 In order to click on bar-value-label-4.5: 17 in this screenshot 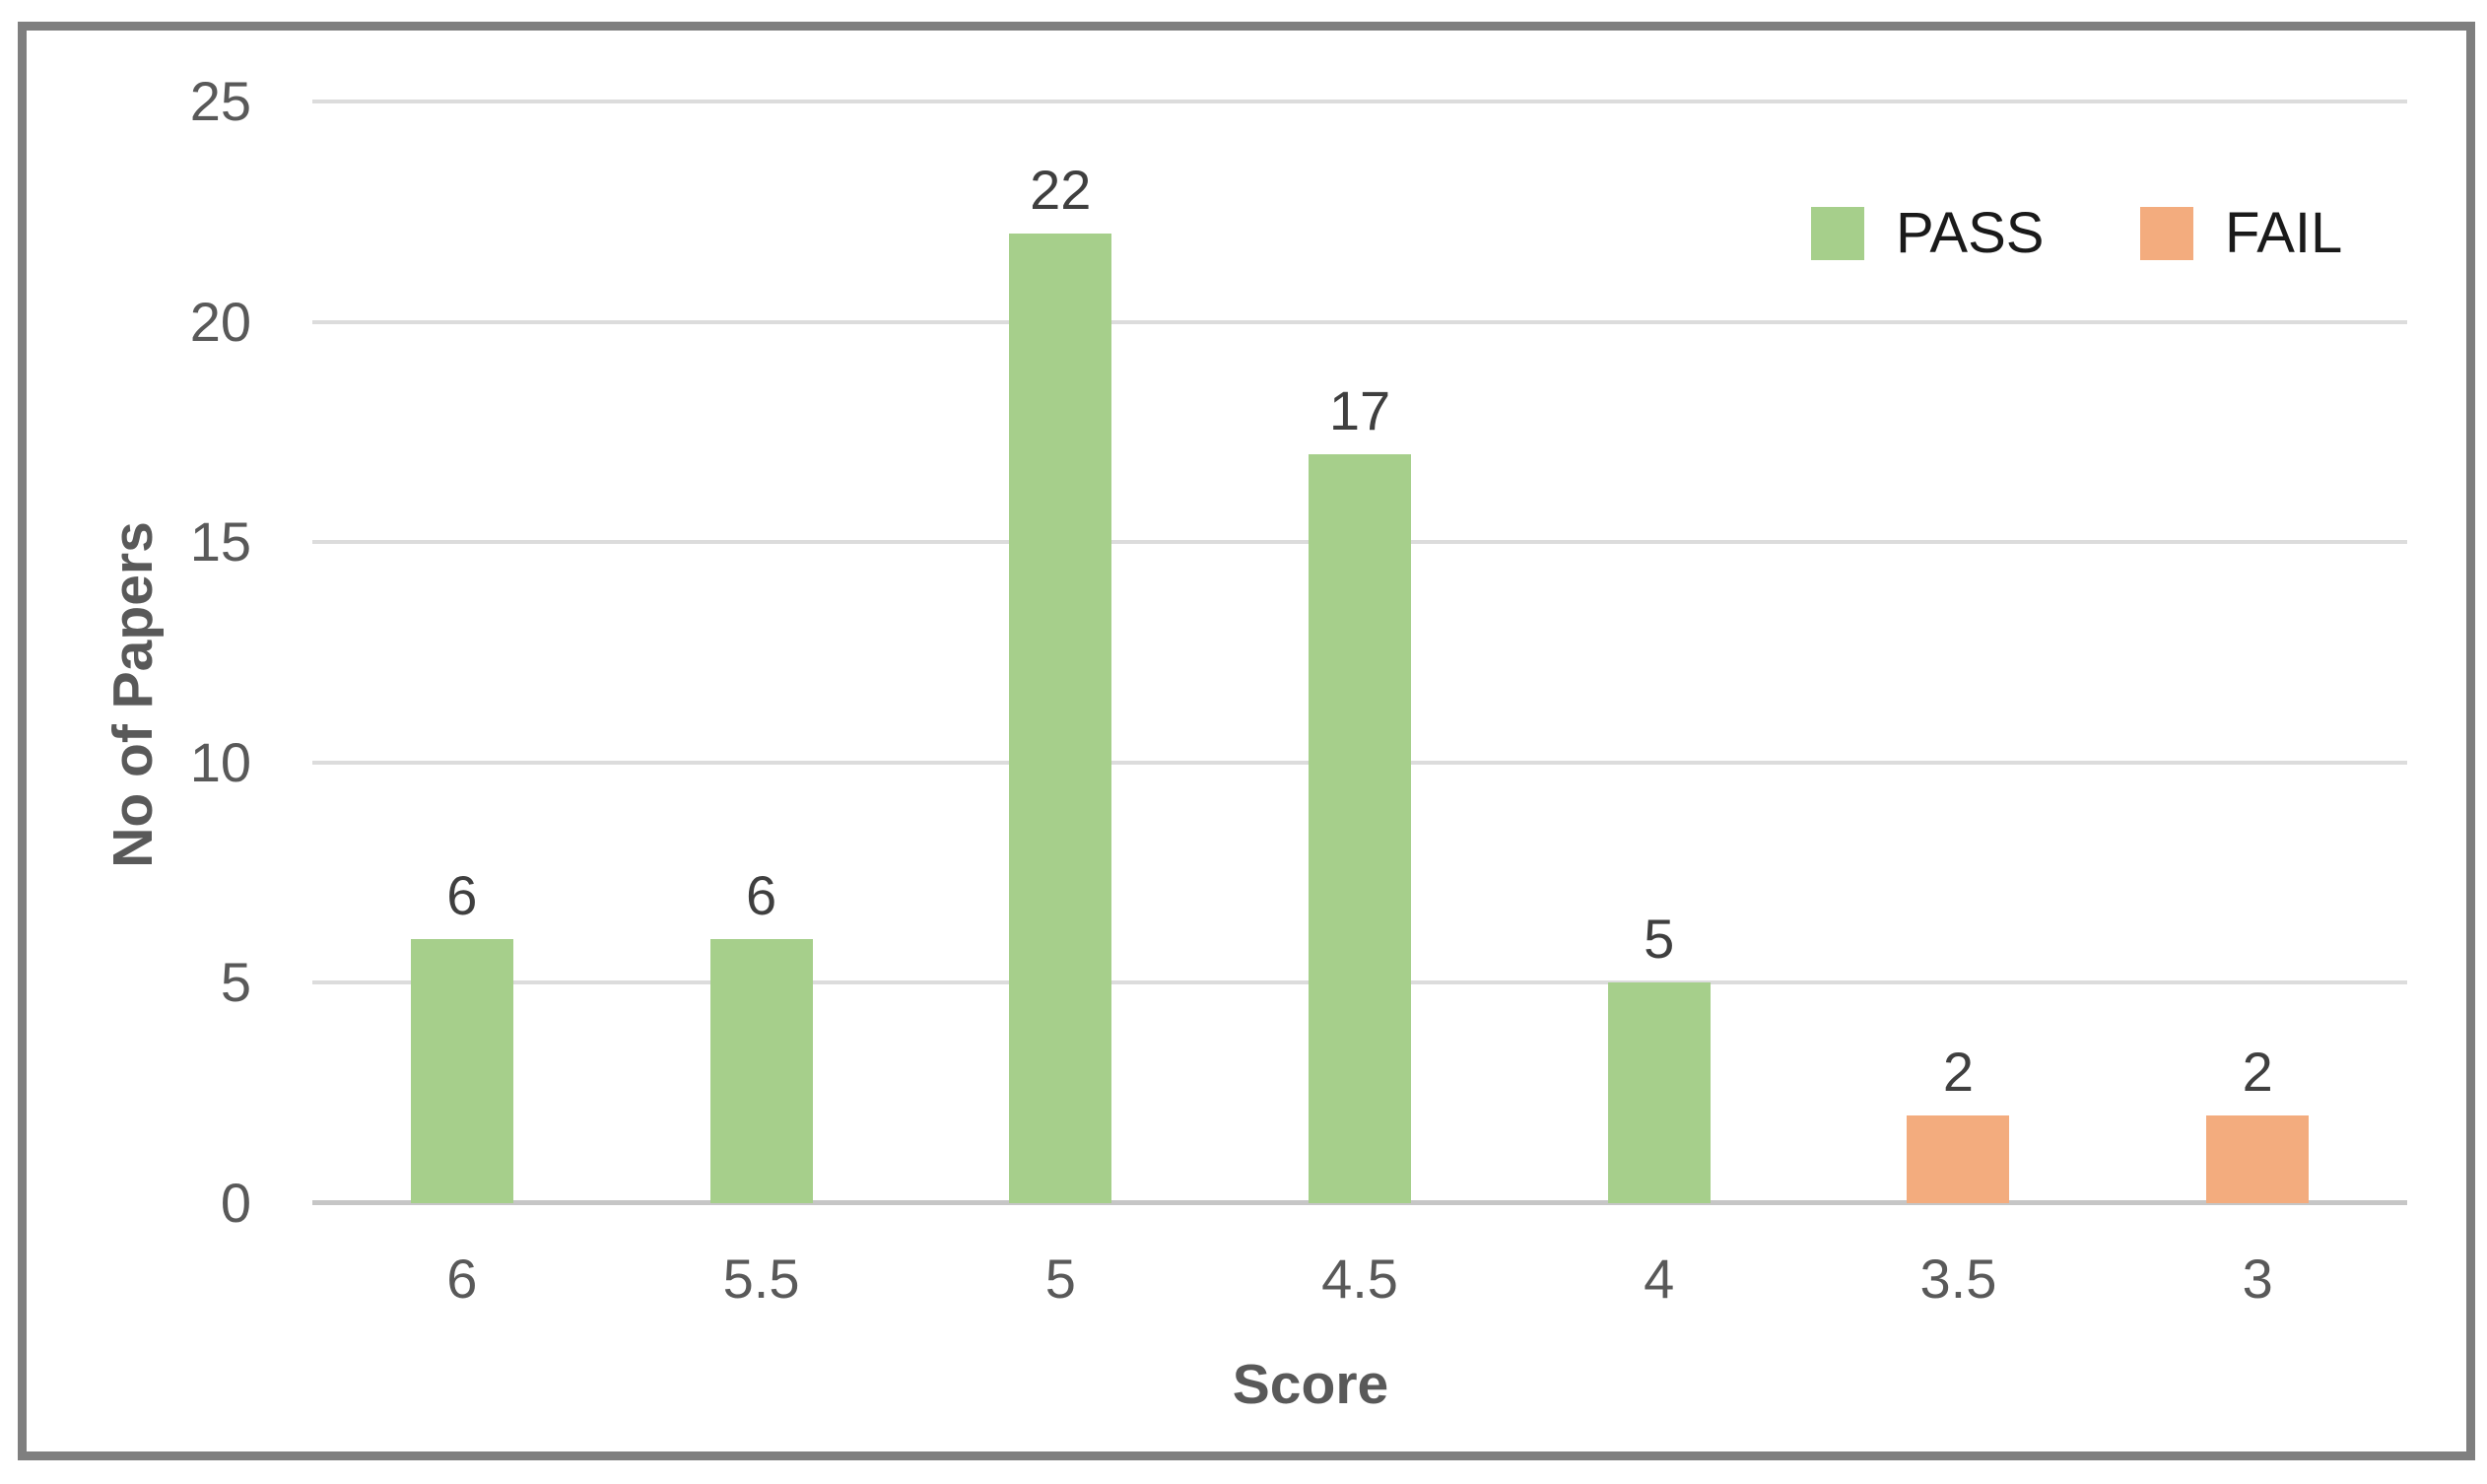, I will do `click(1359, 409)`.